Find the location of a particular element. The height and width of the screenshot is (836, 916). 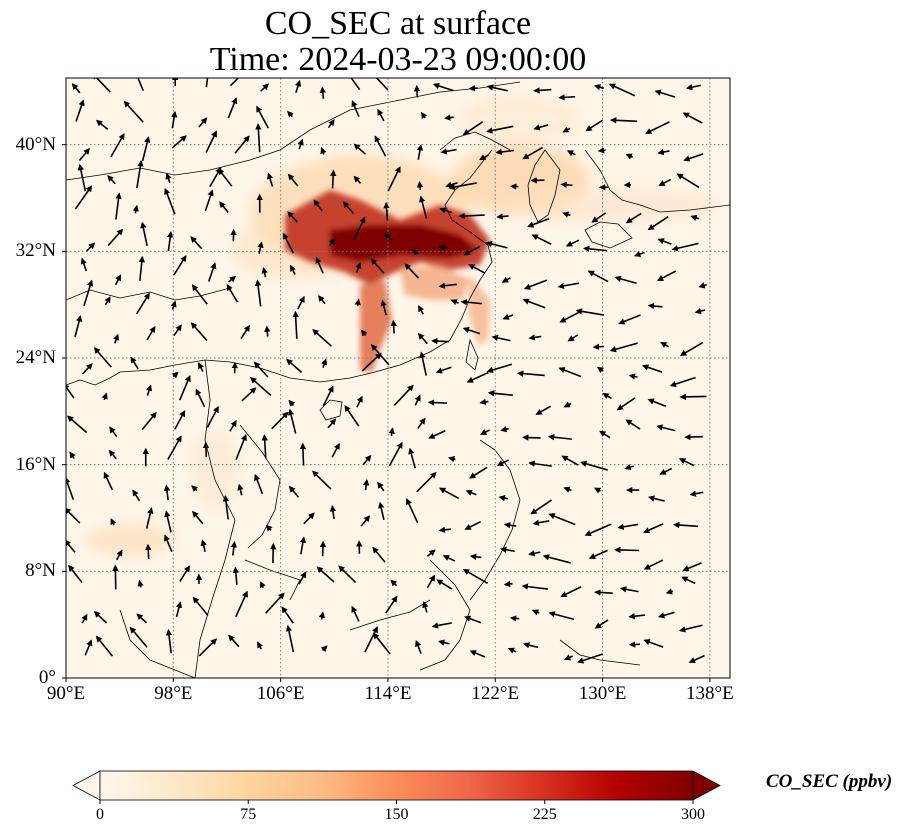

colorbar is located at coordinates (396, 785).